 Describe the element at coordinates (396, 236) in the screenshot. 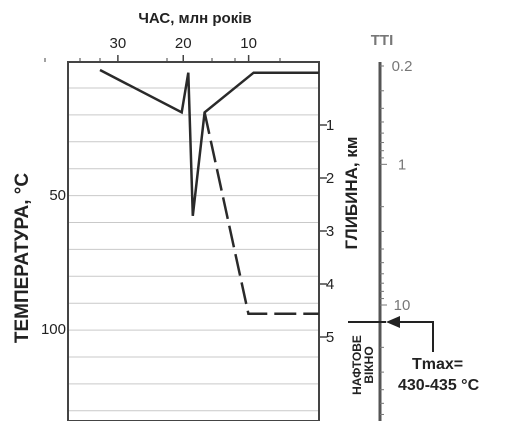

I see `tti-axis-ticks: 0.2 1 10` at that location.